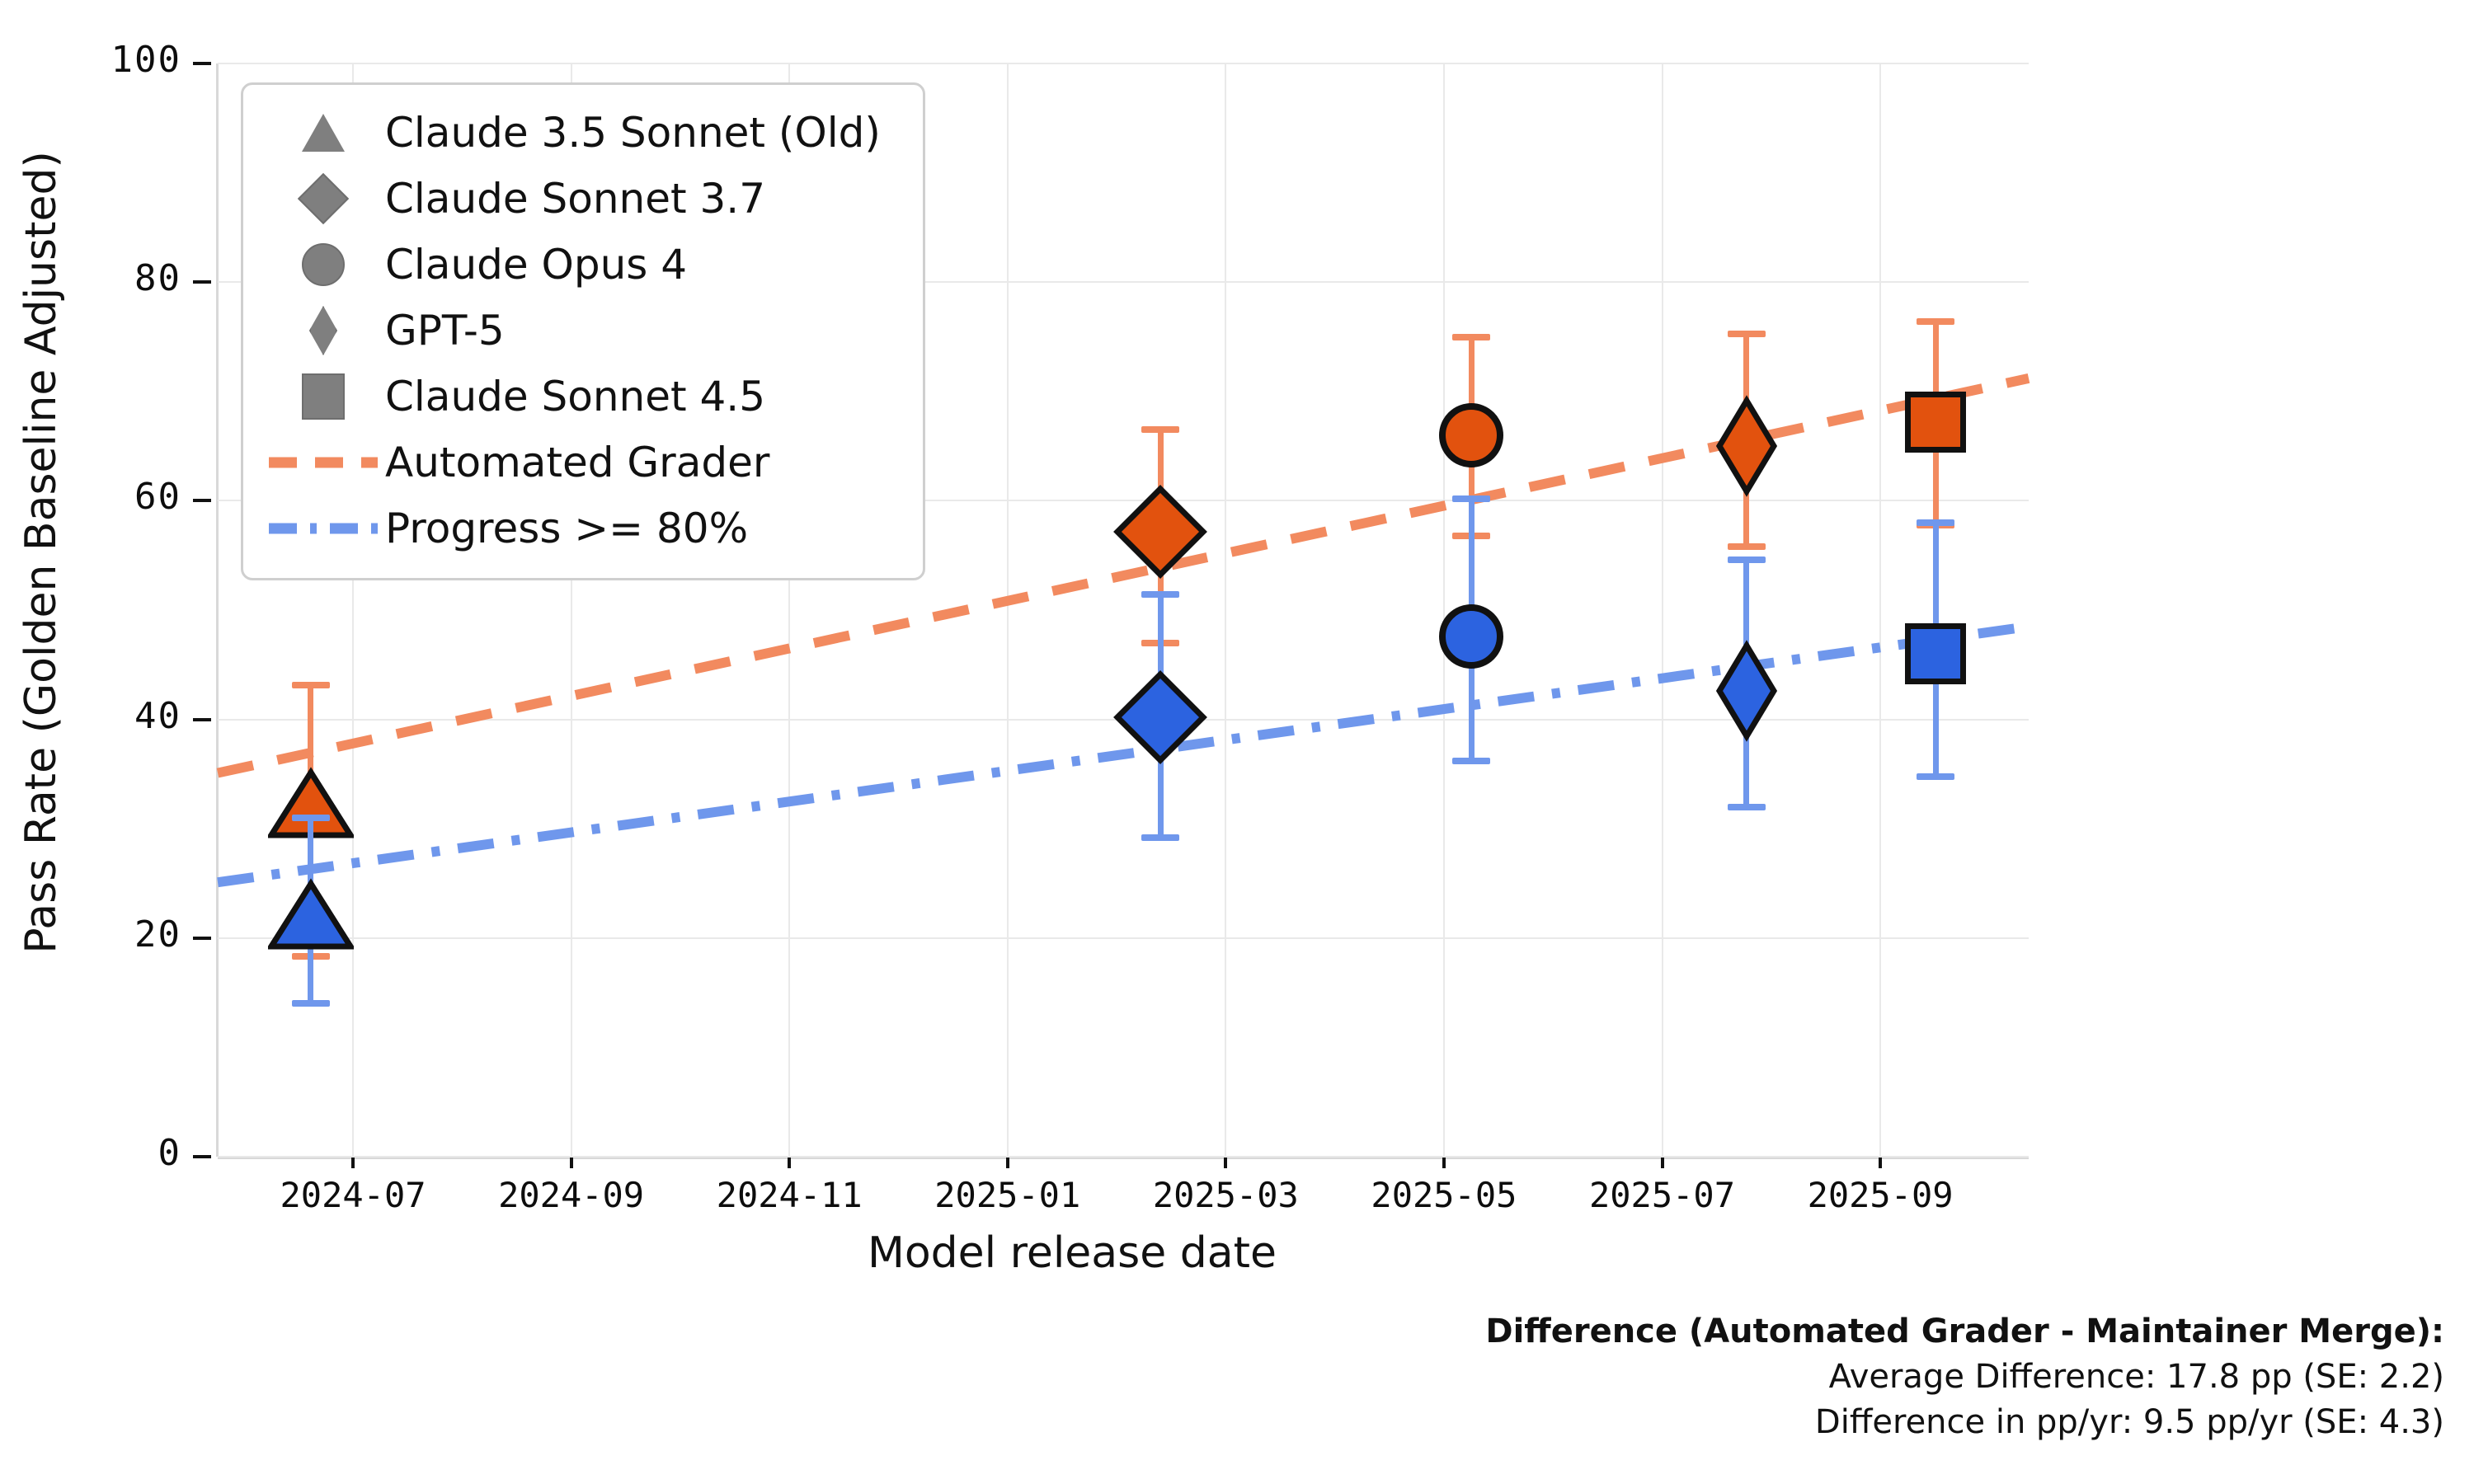 The image size is (2474, 1484). Describe the element at coordinates (323, 133) in the screenshot. I see `triangle-marker-icon` at that location.